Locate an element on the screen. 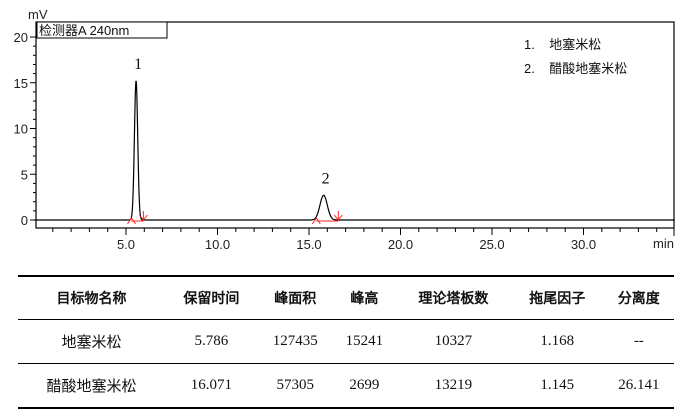  cell: 127435 is located at coordinates (295, 341).